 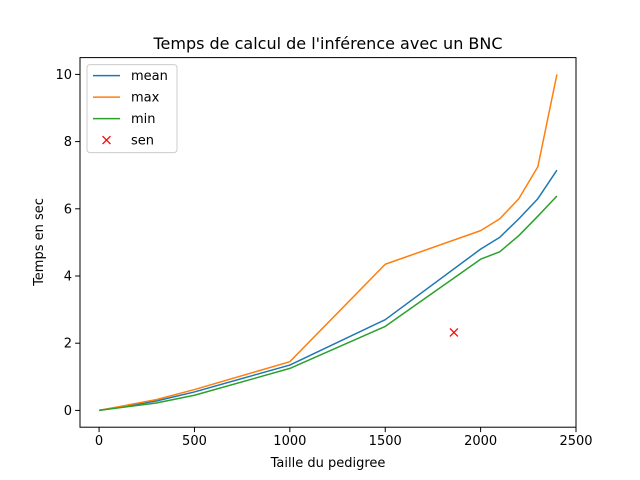 I want to click on y-tick-label: 6, so click(x=68, y=209).